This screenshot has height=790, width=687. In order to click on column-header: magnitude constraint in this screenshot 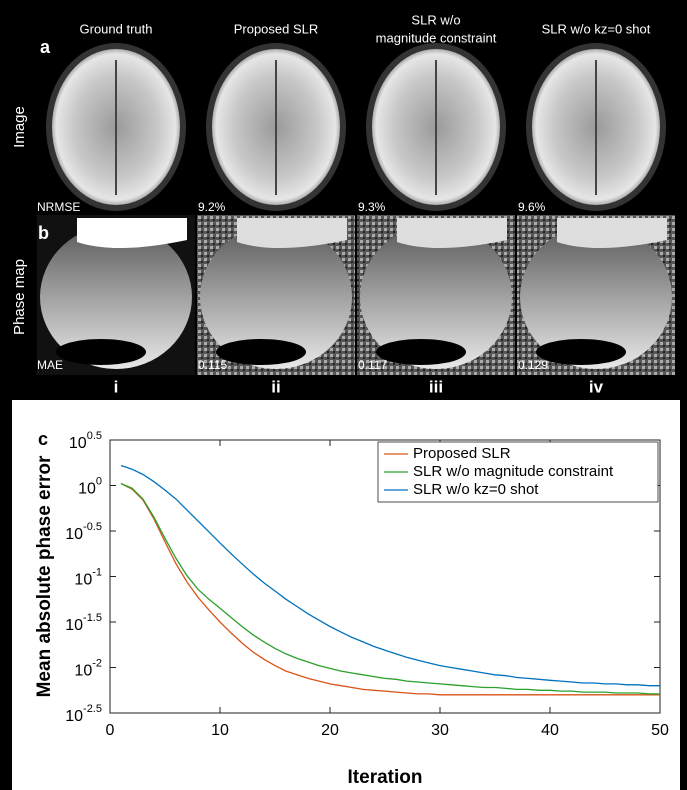, I will do `click(436, 37)`.